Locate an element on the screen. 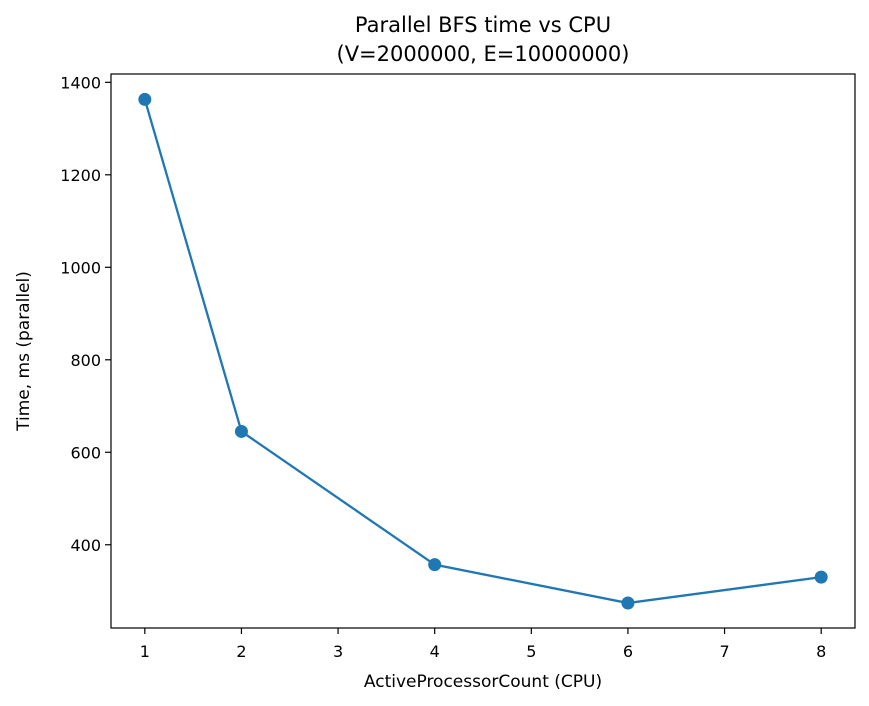 The width and height of the screenshot is (869, 706). y-tick-label: 800 is located at coordinates (85, 360).